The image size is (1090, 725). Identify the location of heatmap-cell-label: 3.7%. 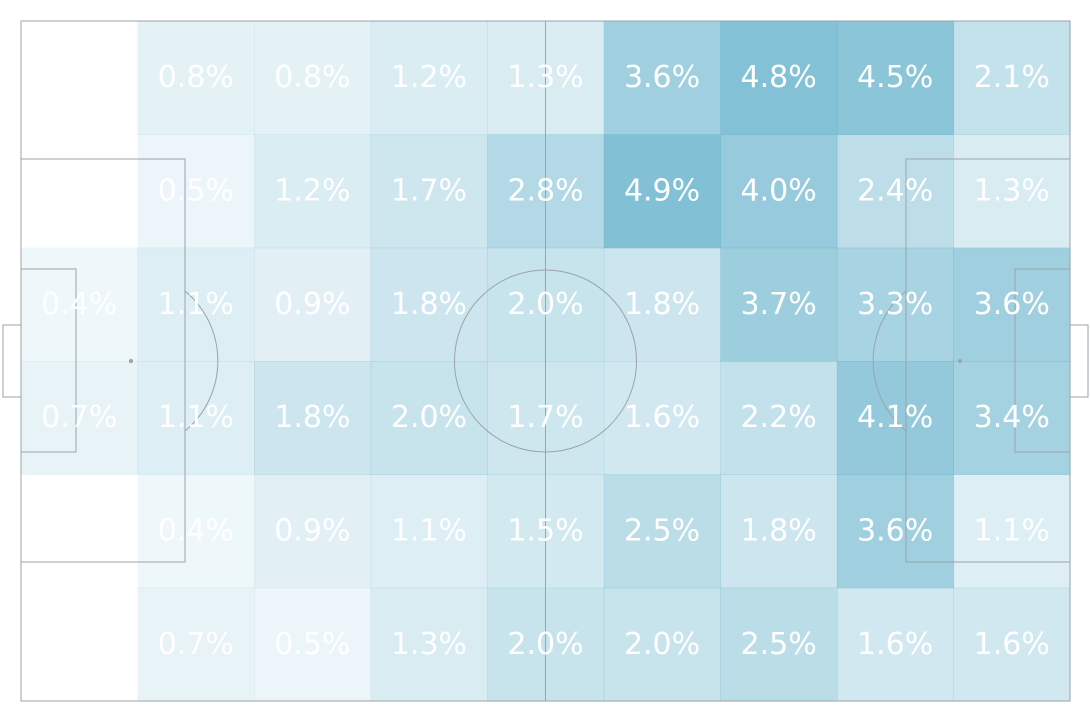
(779, 304).